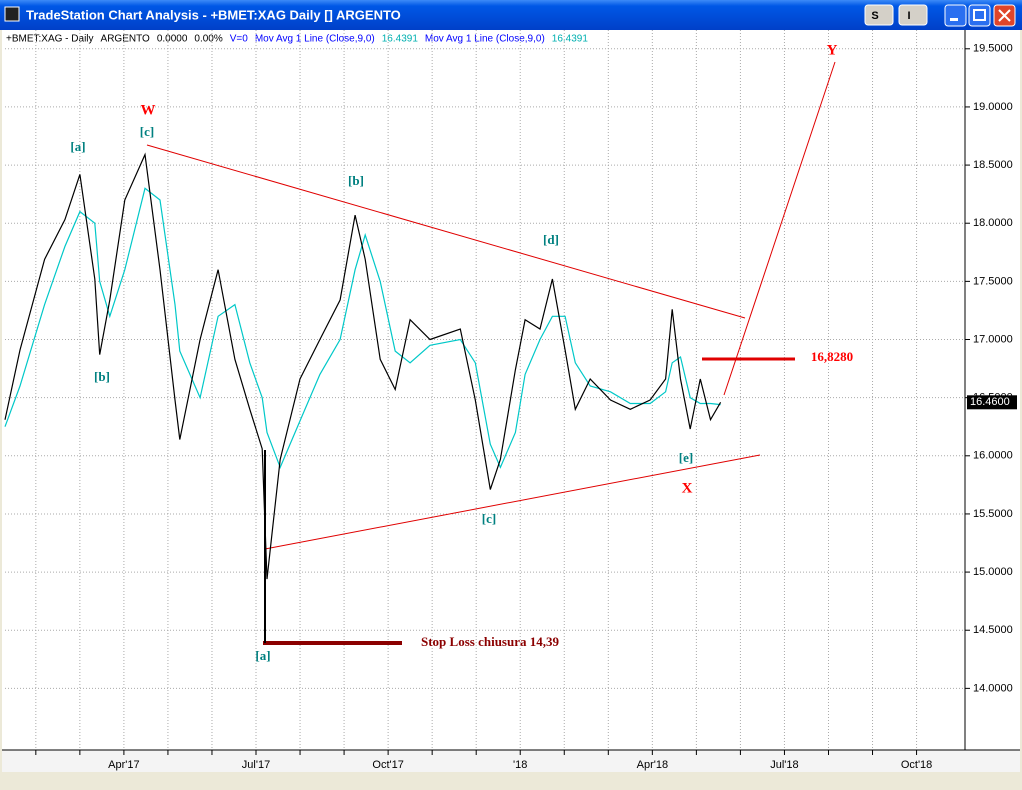 This screenshot has height=790, width=1022. Describe the element at coordinates (993, 165) in the screenshot. I see `y-tick-label: 18.5000` at that location.